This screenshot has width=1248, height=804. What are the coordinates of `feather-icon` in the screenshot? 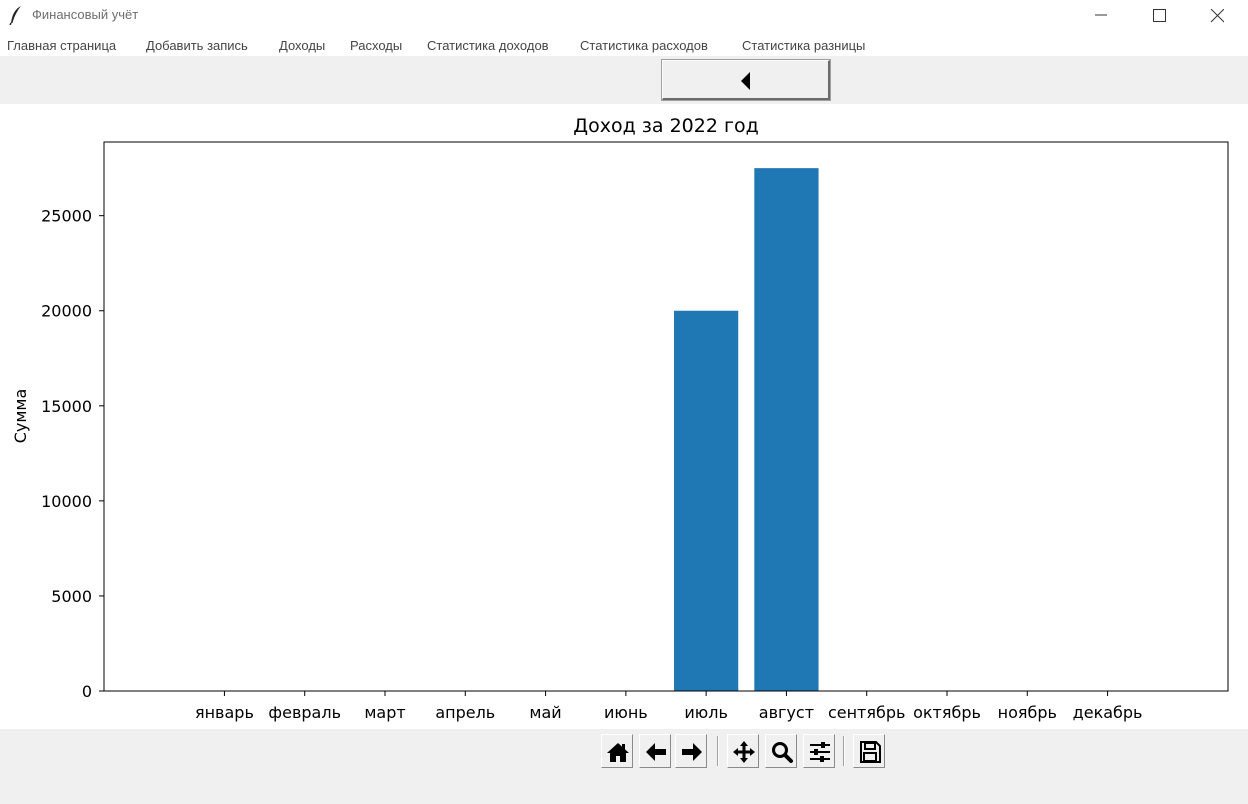 It's located at (16, 15).